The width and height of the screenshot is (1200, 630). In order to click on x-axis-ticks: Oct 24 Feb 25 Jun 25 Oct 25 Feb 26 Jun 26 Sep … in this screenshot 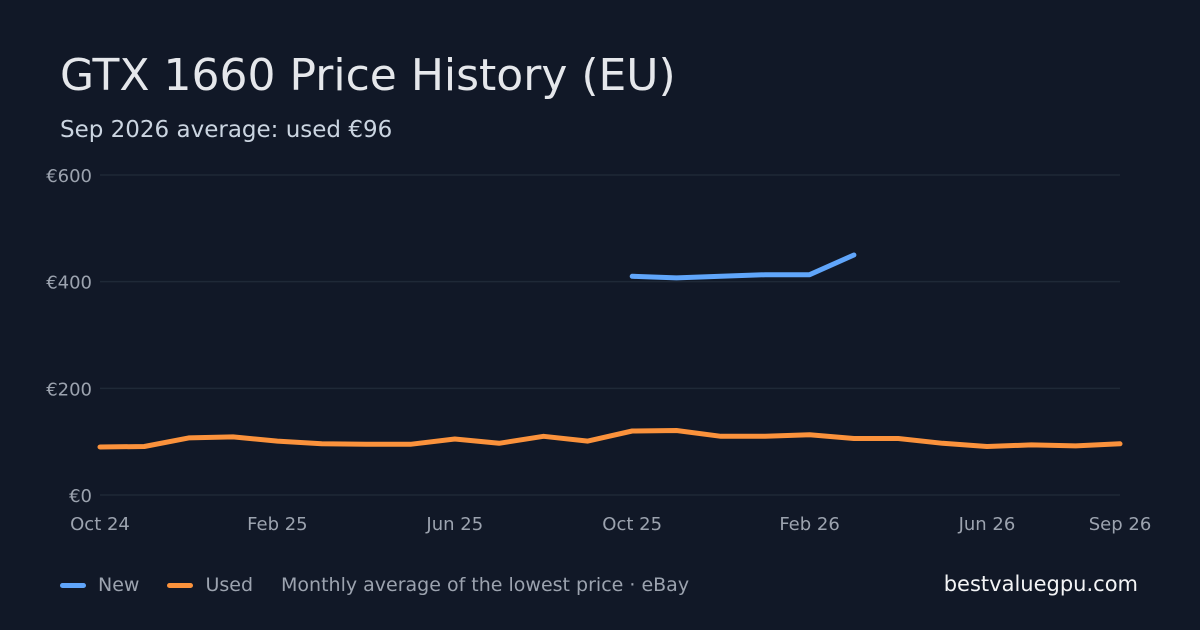, I will do `click(610, 524)`.